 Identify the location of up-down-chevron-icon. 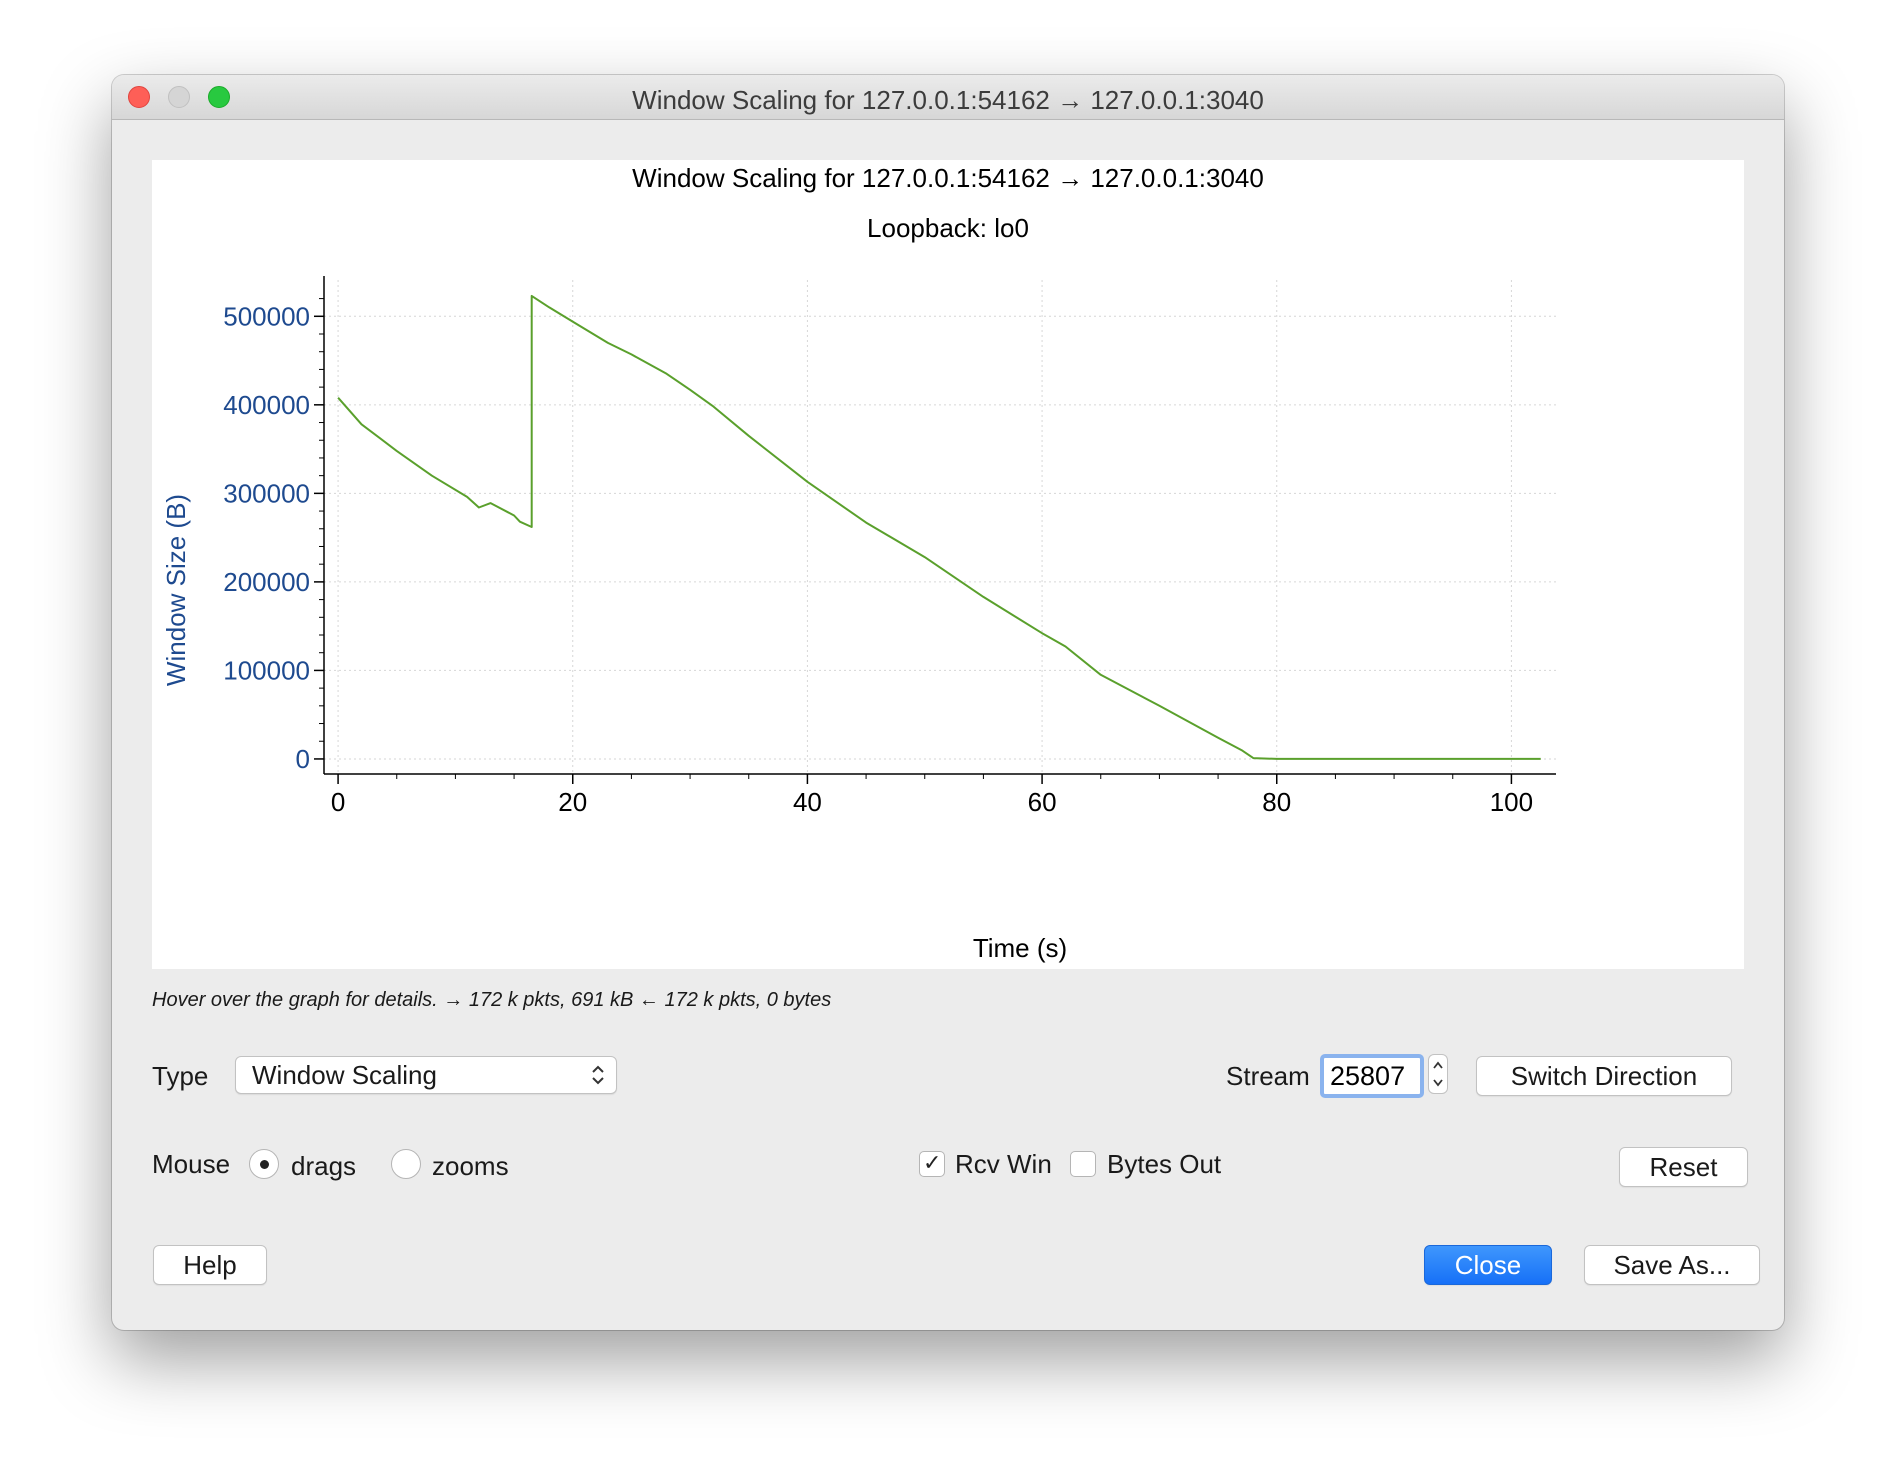
(598, 1075).